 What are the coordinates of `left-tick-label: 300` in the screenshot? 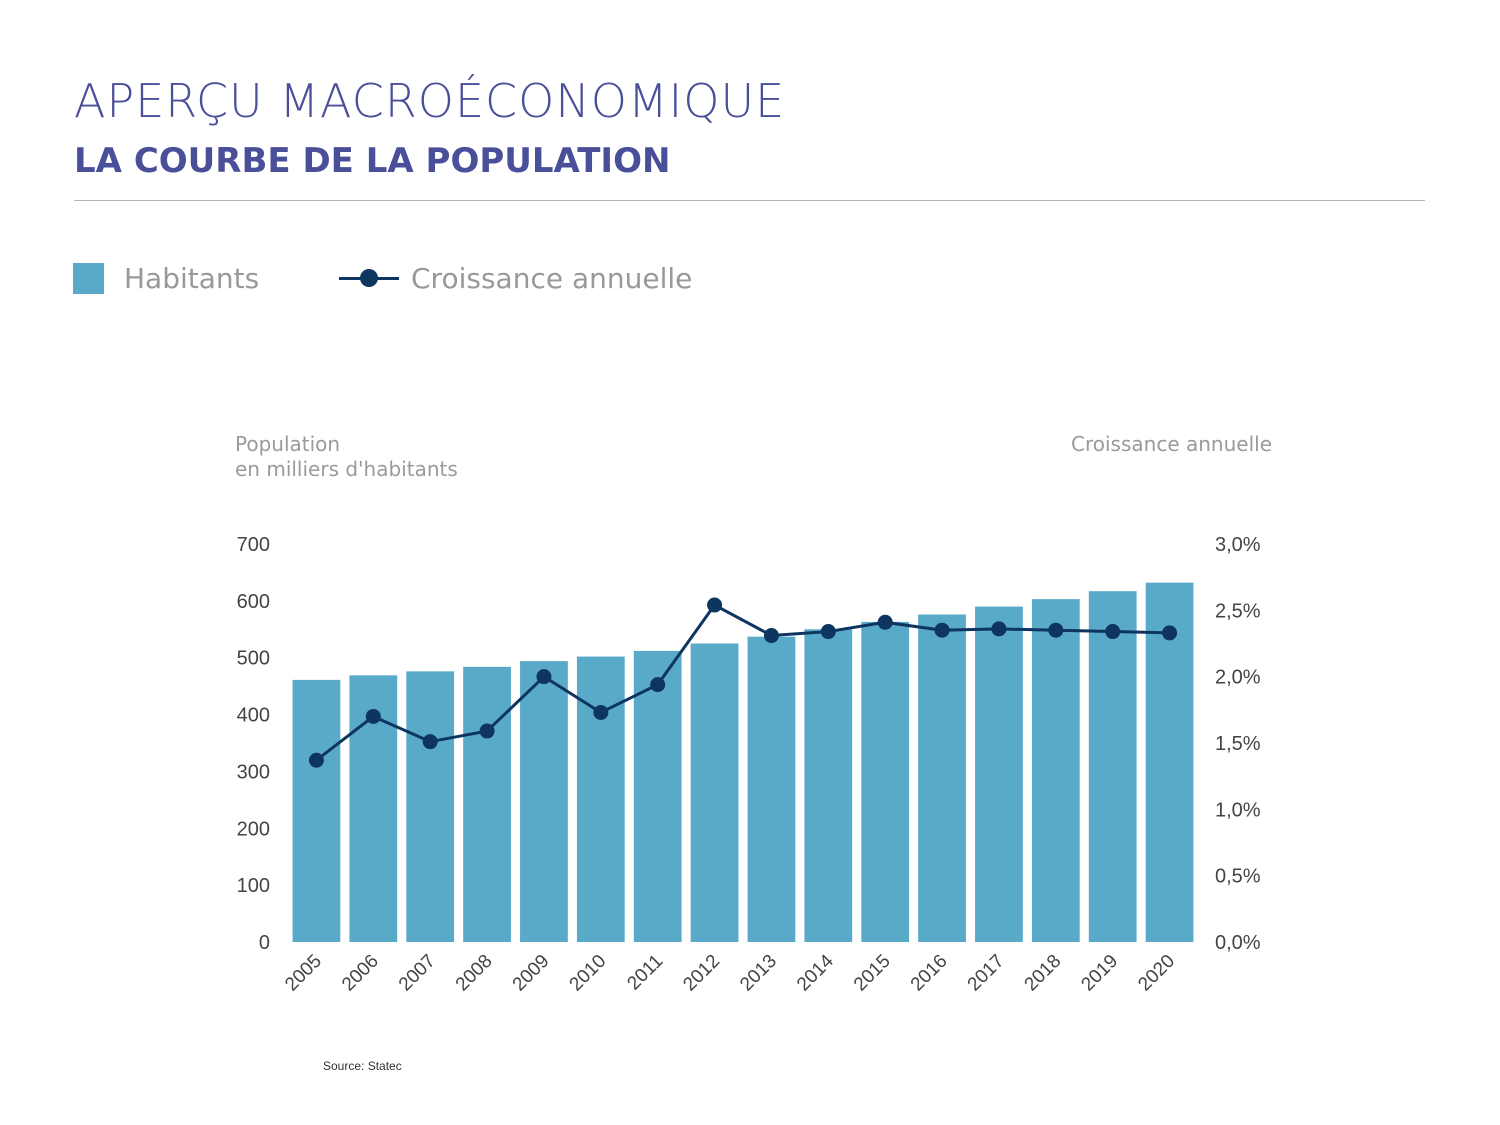 It's located at (253, 772).